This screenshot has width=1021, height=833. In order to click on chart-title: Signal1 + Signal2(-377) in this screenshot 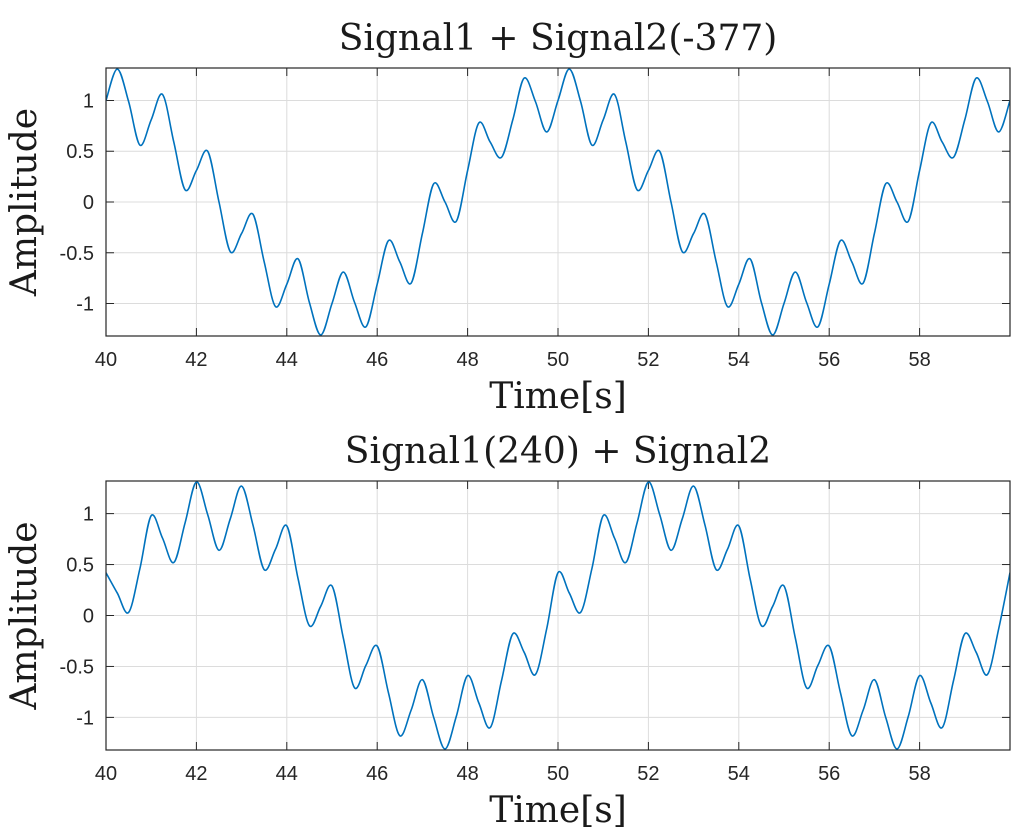, I will do `click(558, 38)`.